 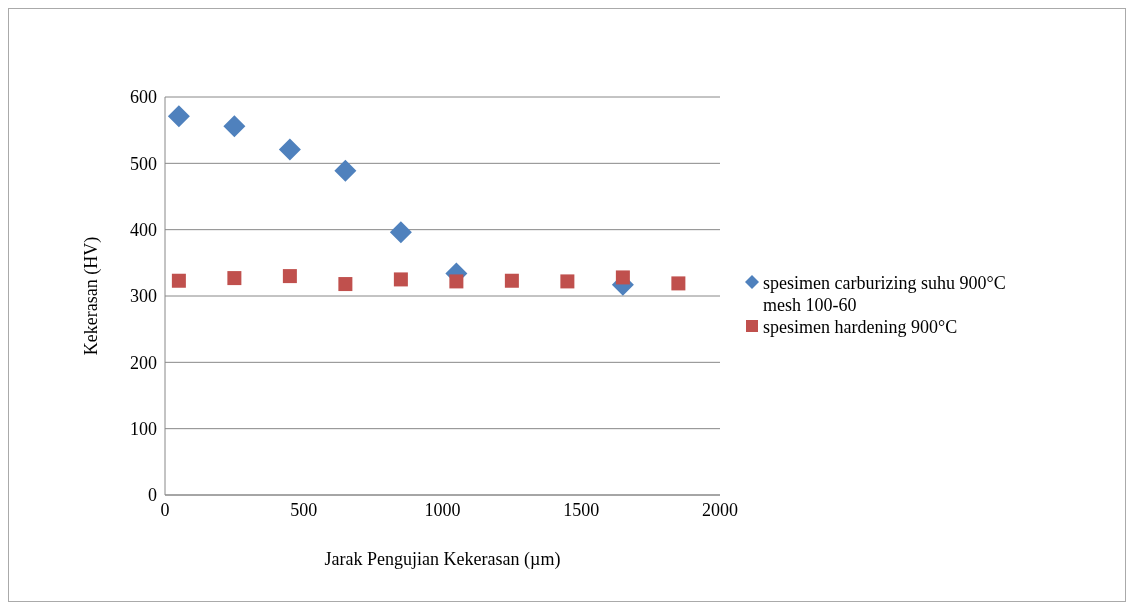 What do you see at coordinates (304, 509) in the screenshot?
I see `x-tick-label: 500` at bounding box center [304, 509].